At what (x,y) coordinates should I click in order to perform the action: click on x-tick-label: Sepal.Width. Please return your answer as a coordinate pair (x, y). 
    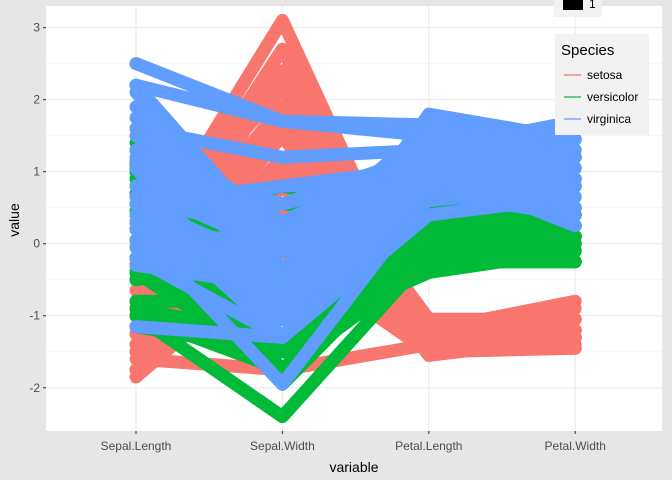
    Looking at the image, I should click on (282, 446).